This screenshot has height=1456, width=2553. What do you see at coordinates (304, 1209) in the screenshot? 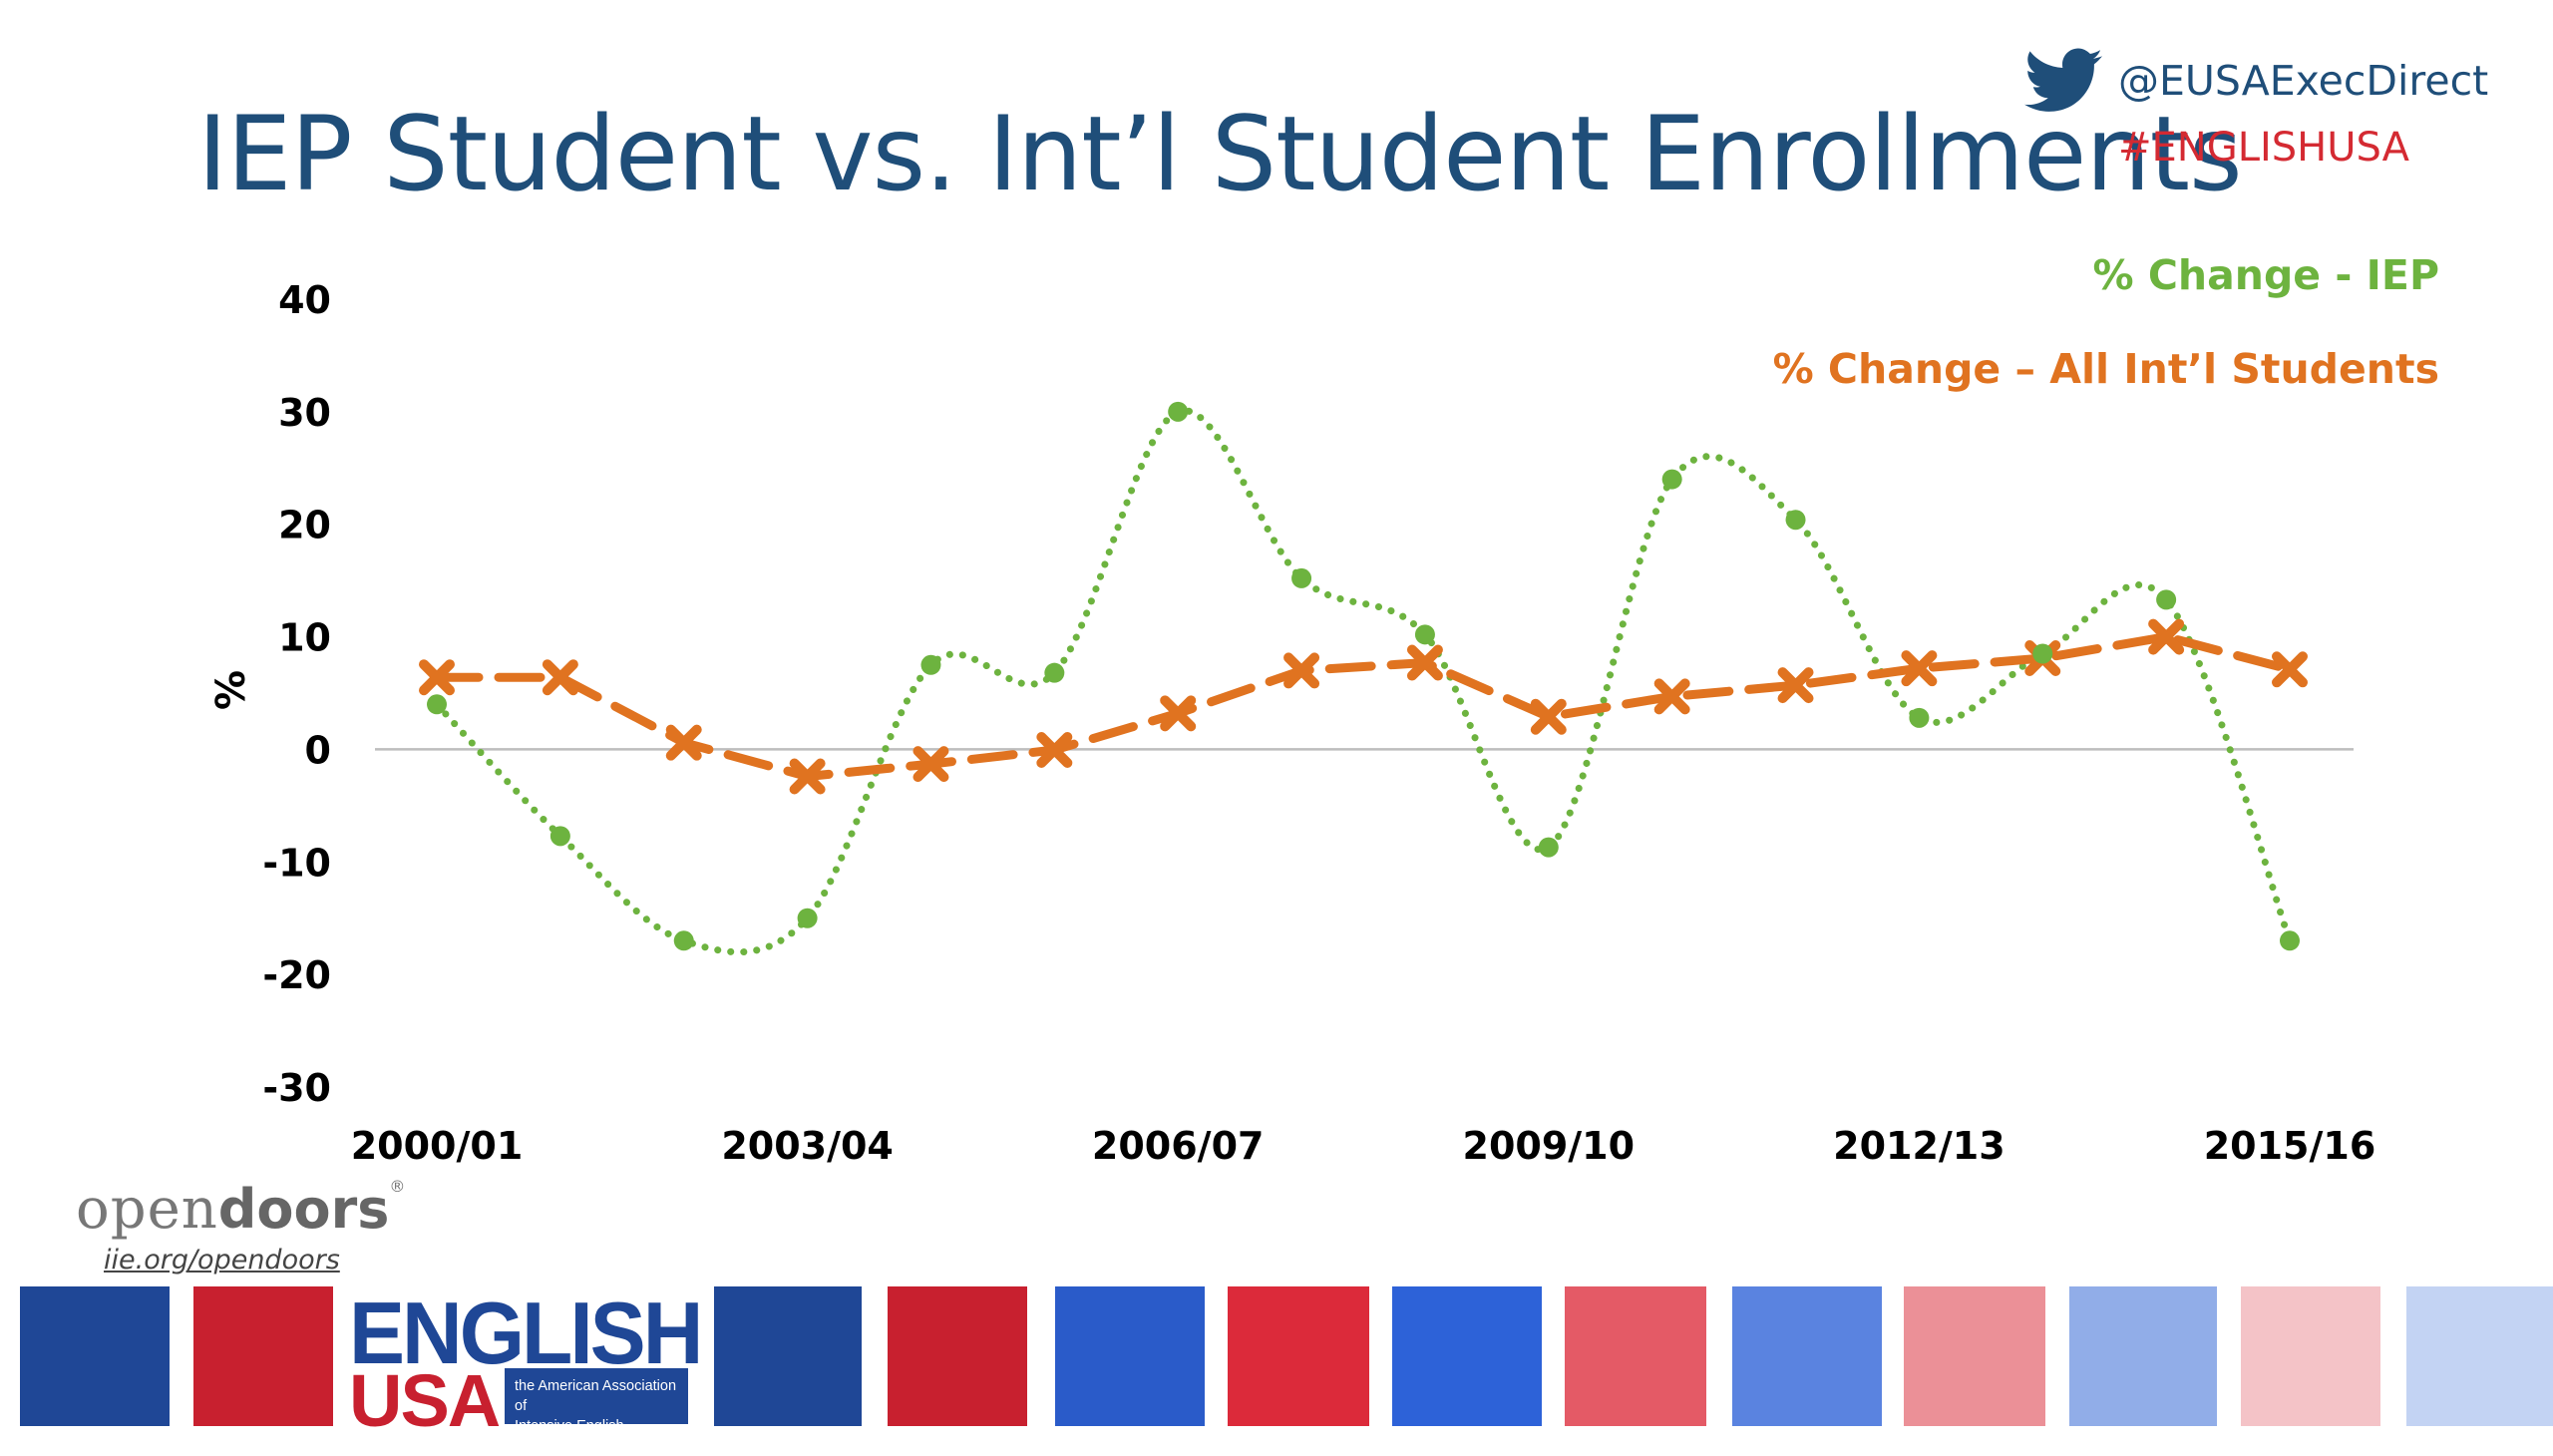
I see `opendoors-logo-doors: doors` at bounding box center [304, 1209].